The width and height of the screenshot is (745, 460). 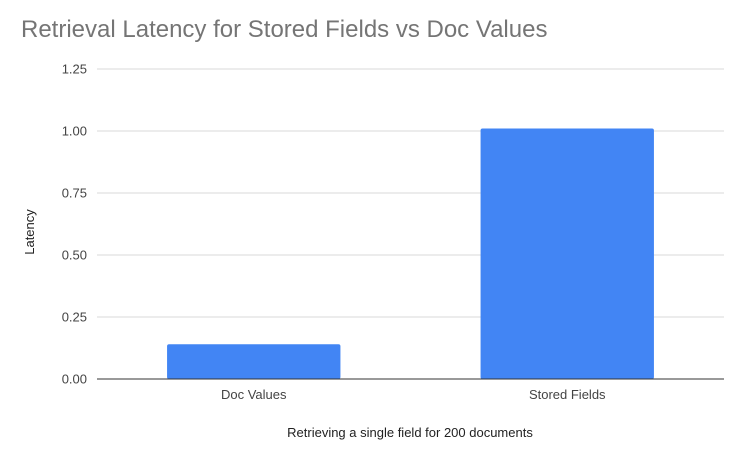 What do you see at coordinates (254, 394) in the screenshot?
I see `x-tick-label: Doc Values` at bounding box center [254, 394].